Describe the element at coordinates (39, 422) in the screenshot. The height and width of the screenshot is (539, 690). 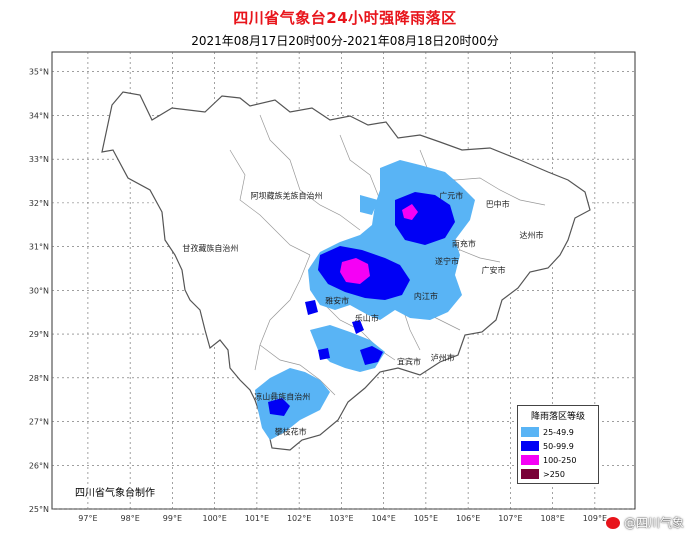
I see `lat-tick-label: 27°N` at that location.